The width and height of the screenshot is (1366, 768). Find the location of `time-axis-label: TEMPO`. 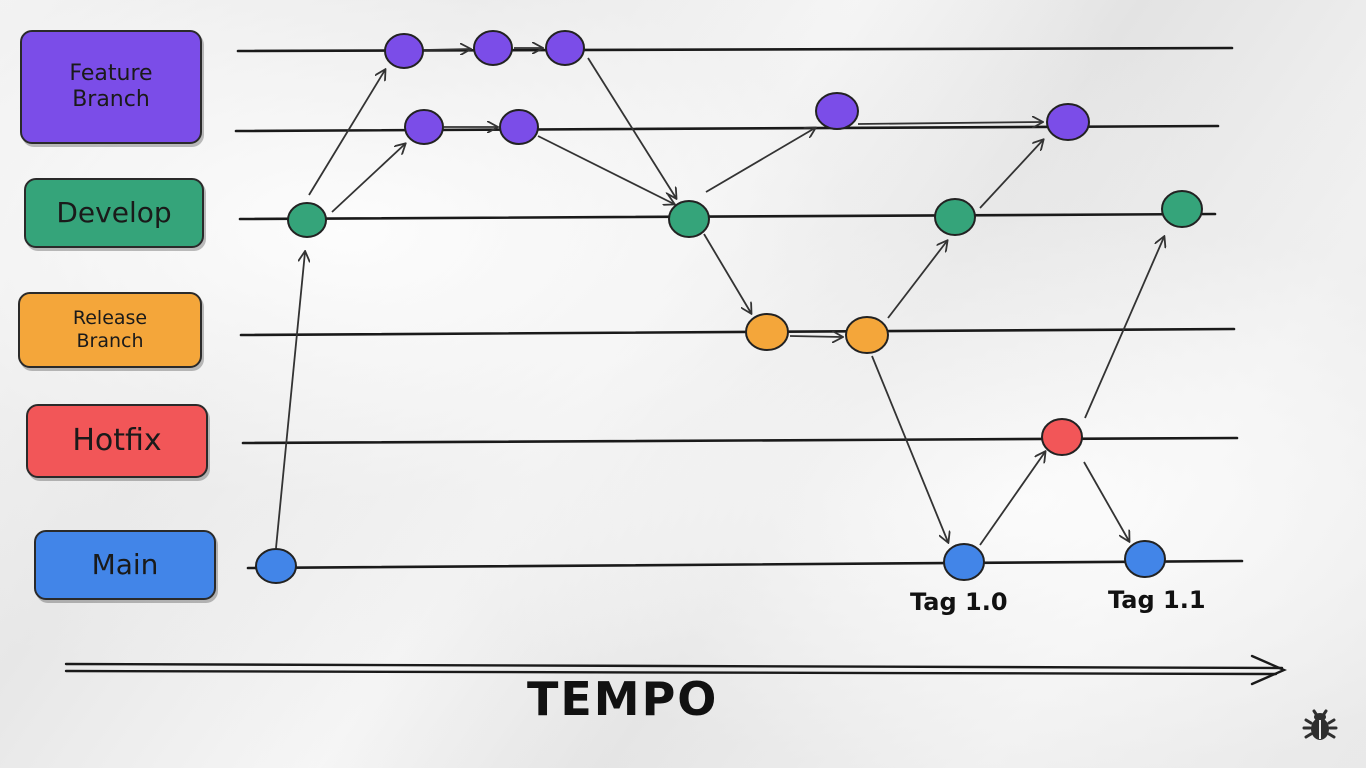

time-axis-label: TEMPO is located at coordinates (623, 699).